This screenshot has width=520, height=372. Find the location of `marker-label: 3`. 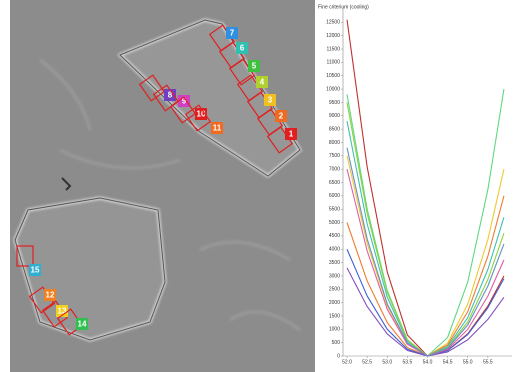

marker-label: 3 is located at coordinates (270, 100).